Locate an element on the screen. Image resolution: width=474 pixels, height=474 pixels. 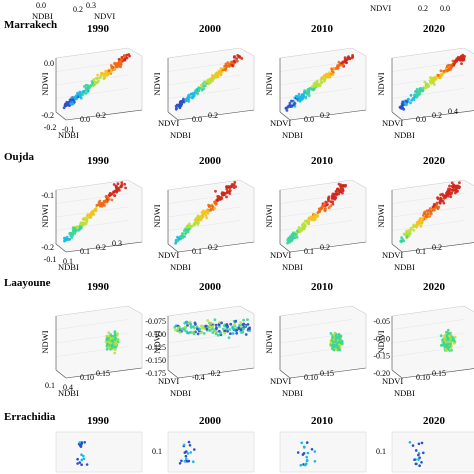
z-axis-label: NDWI is located at coordinates (269, 215).